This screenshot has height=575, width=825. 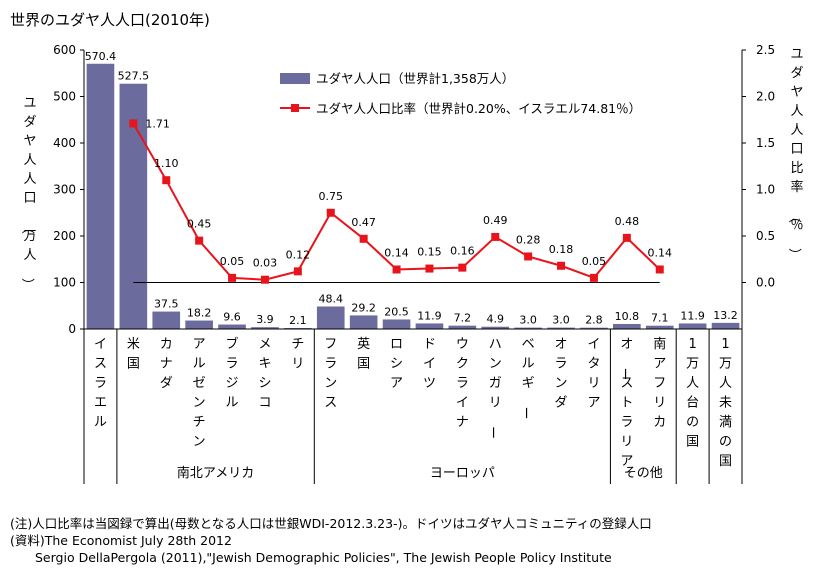 I want to click on category-label: 英国, so click(x=363, y=354).